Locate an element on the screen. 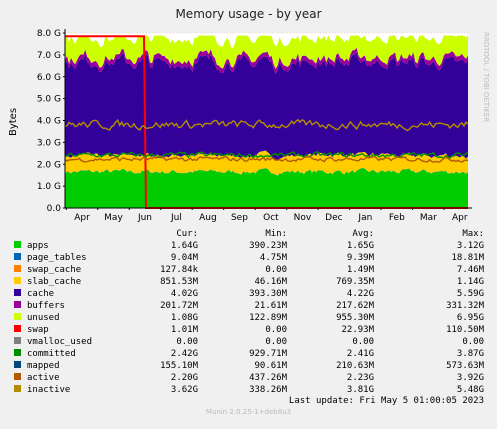 The image size is (497, 429). munin-version: Munin 2.0.25-1+deb8u3 is located at coordinates (248, 412).